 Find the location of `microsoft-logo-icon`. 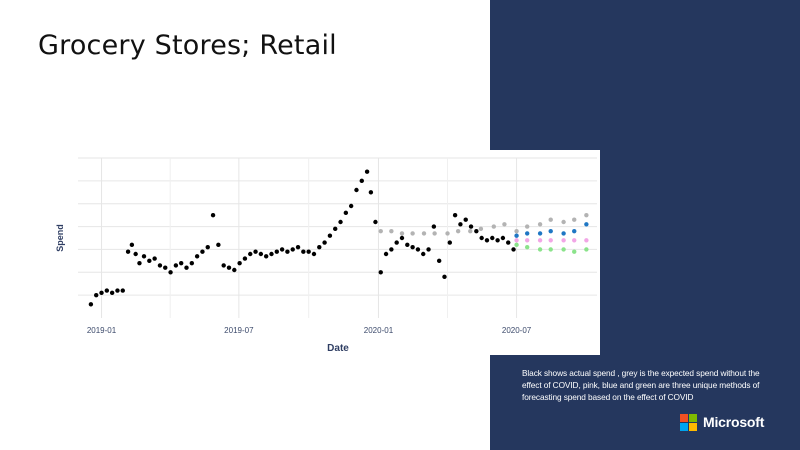

microsoft-logo-icon is located at coordinates (688, 422).